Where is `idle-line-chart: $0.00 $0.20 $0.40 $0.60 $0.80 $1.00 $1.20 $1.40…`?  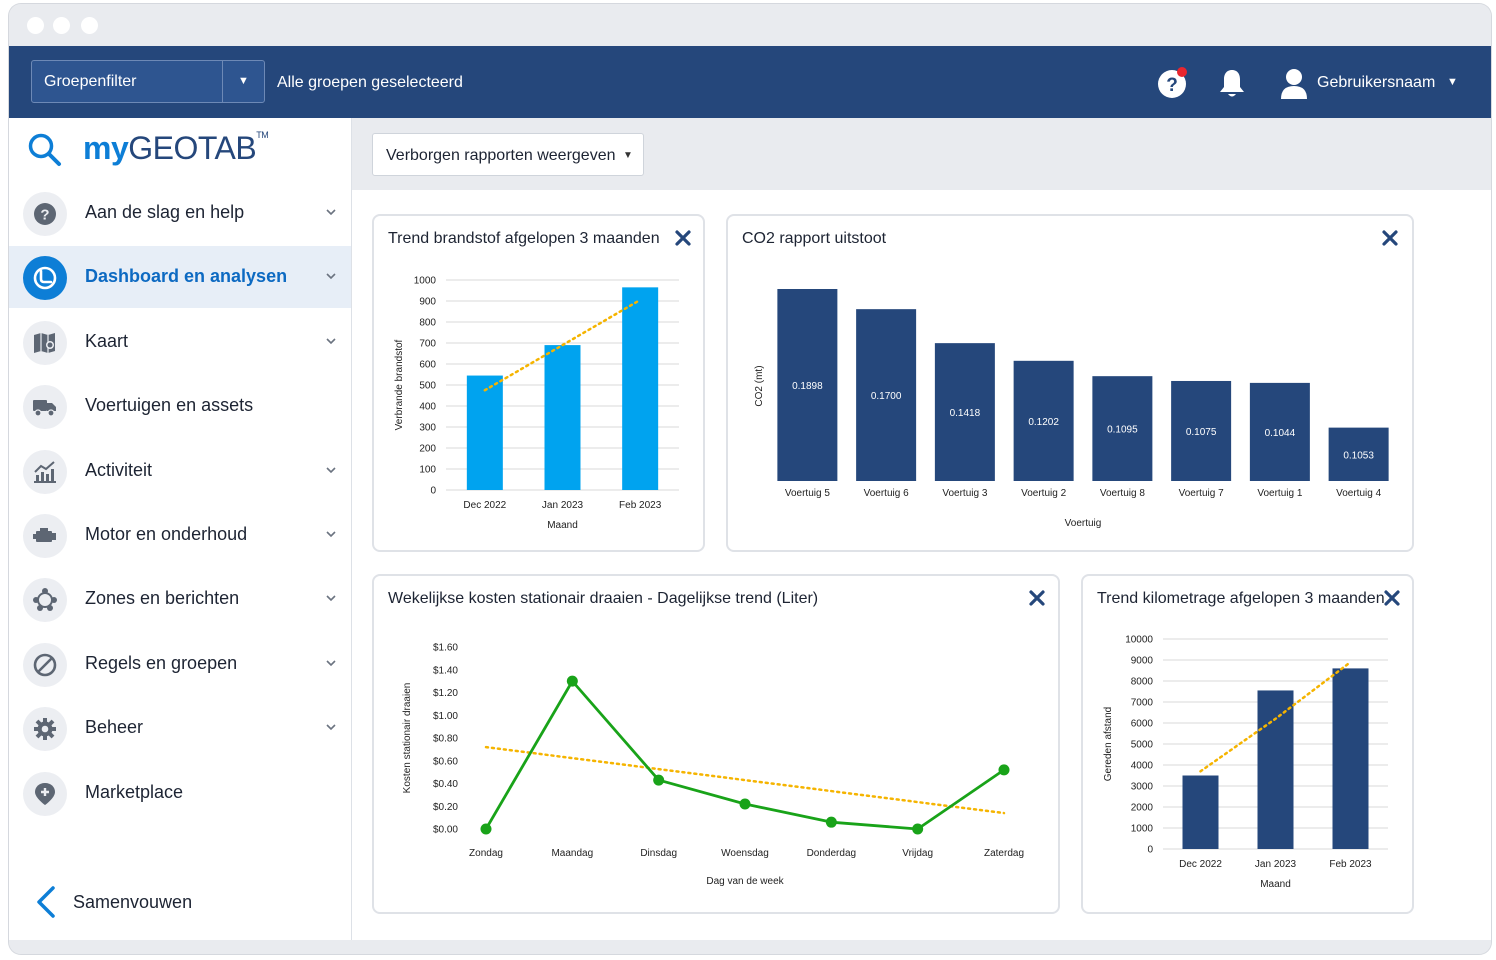 idle-line-chart: $0.00 $0.20 $0.40 $0.60 $0.80 $1.00 $1.20 $1.40… is located at coordinates (713, 765).